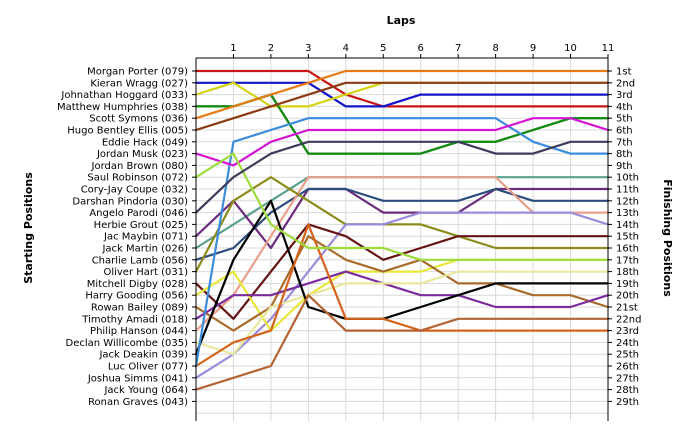 Image resolution: width=700 pixels, height=435 pixels. Describe the element at coordinates (533, 48) in the screenshot. I see `lap-tick-label: 9` at that location.